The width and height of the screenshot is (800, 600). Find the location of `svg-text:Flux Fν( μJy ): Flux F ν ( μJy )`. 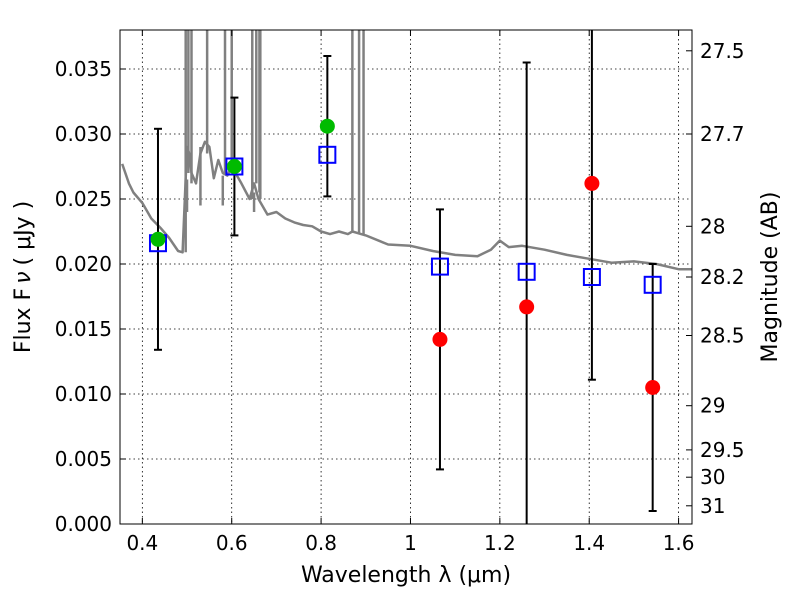

svg-text:Flux Fν( μJy ): Flux F ν ( μJy ) is located at coordinates (23, 277).